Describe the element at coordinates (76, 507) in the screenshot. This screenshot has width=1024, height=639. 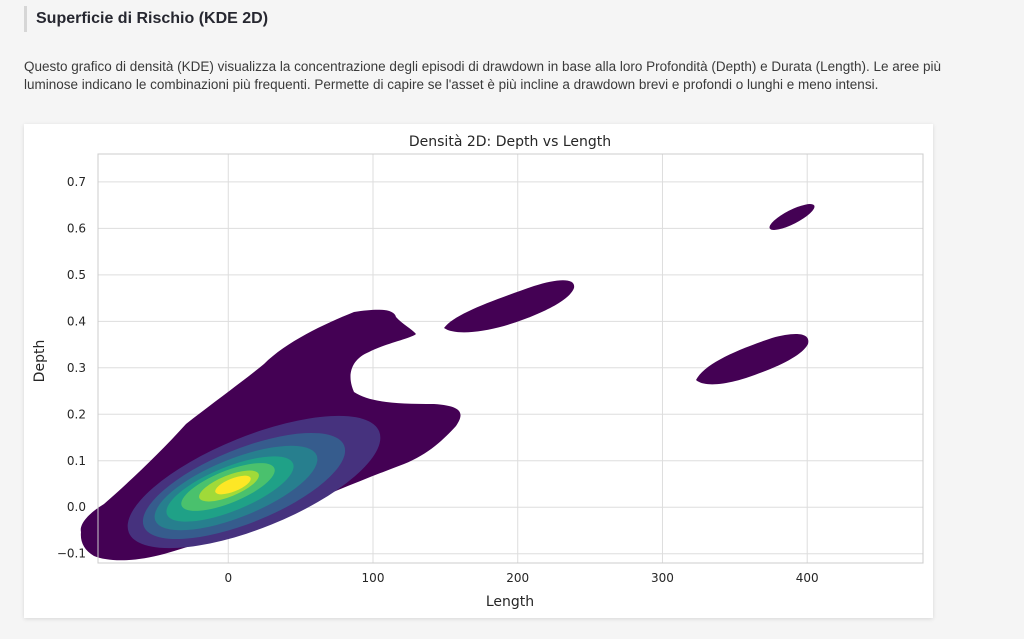
I see `y-tick-label: 0.0` at that location.